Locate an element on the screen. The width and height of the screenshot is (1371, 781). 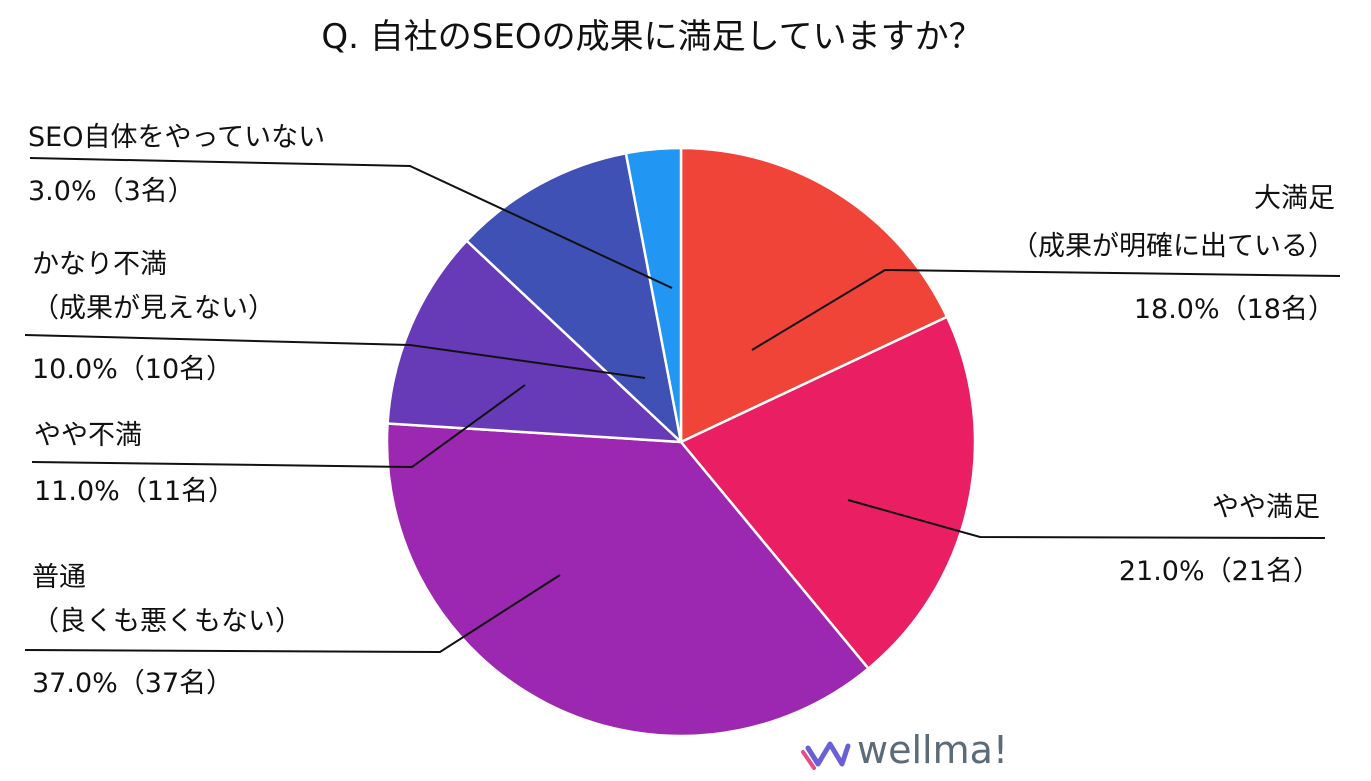
slice-label-1-line-0: やや満足 is located at coordinates (1266, 507).